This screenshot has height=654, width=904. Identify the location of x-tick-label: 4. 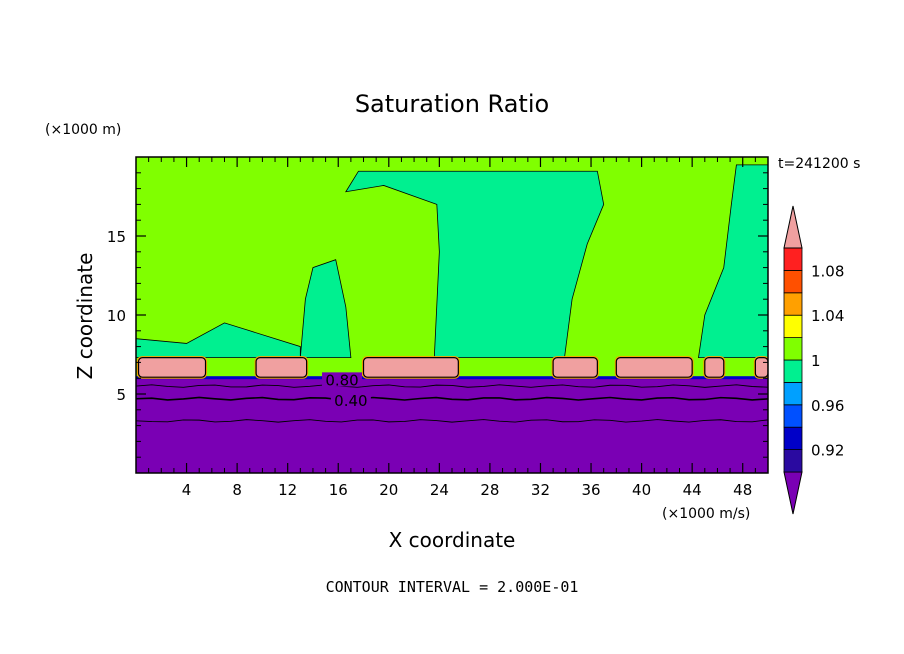
(187, 490).